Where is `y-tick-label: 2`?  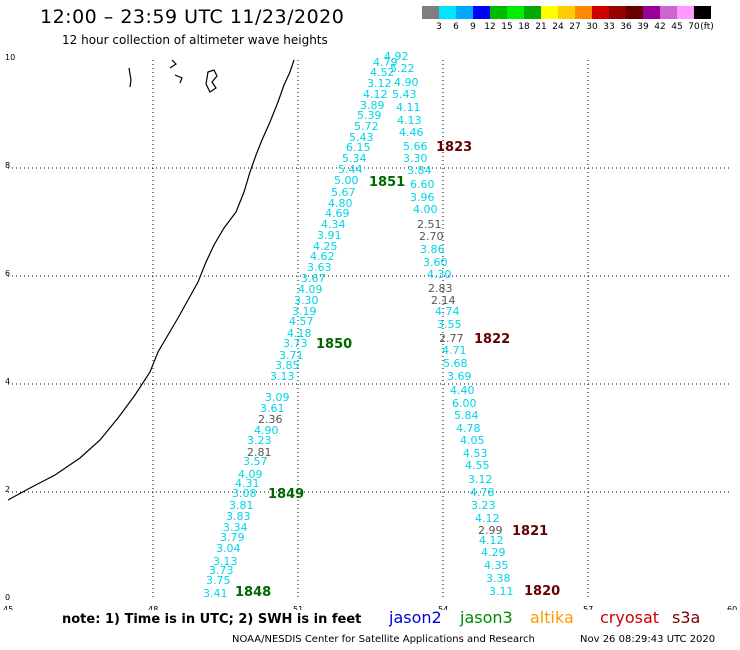 y-tick-label: 2 is located at coordinates (7, 489).